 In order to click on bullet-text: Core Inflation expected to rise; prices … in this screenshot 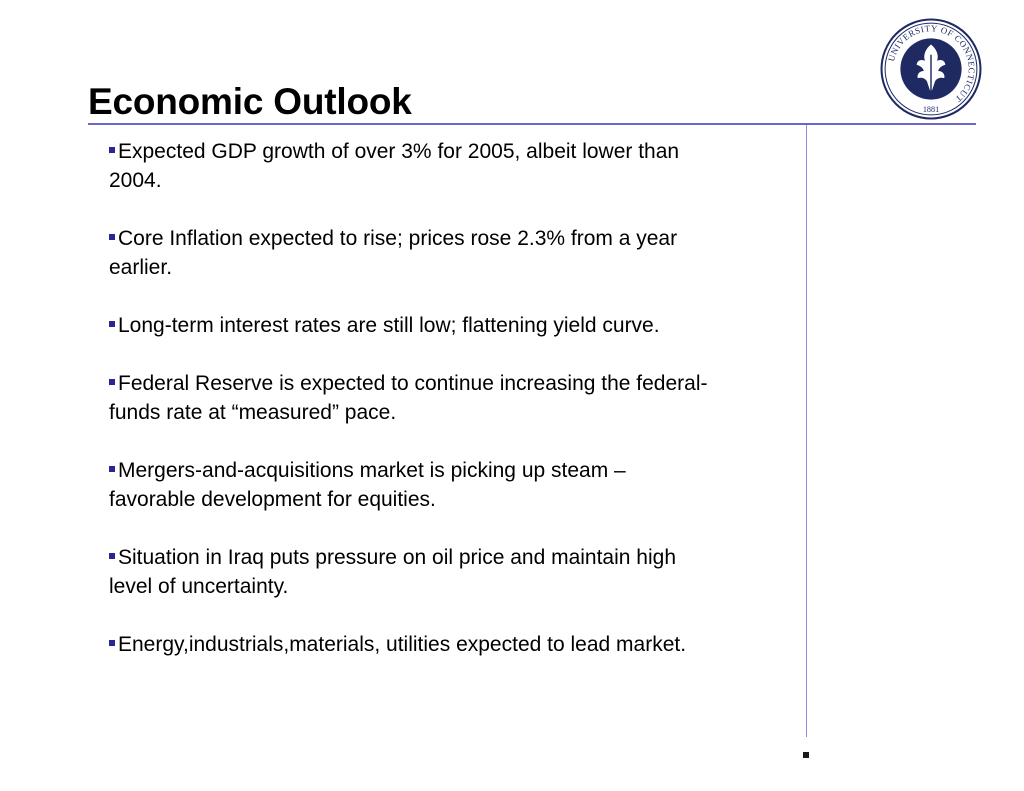, I will do `click(393, 253)`.